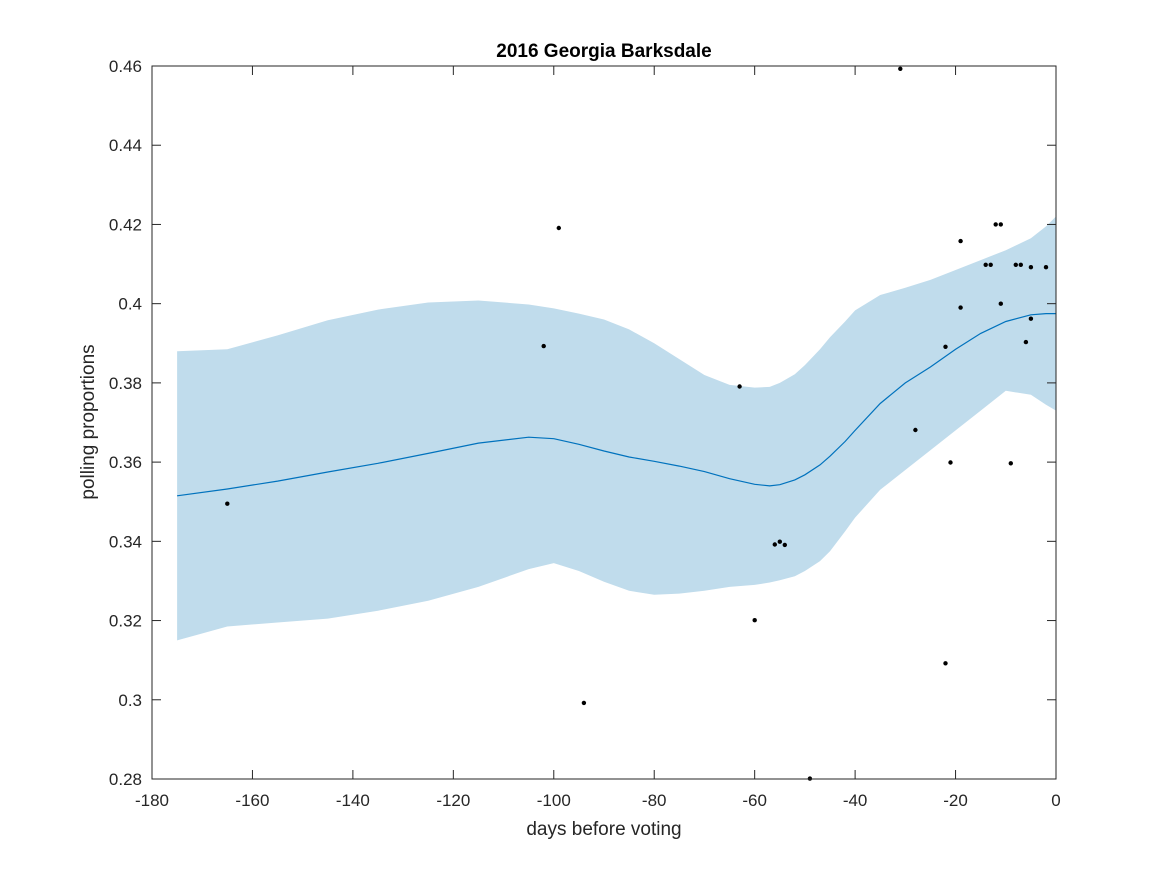 This screenshot has width=1167, height=875. I want to click on x-tick-label: -180, so click(152, 800).